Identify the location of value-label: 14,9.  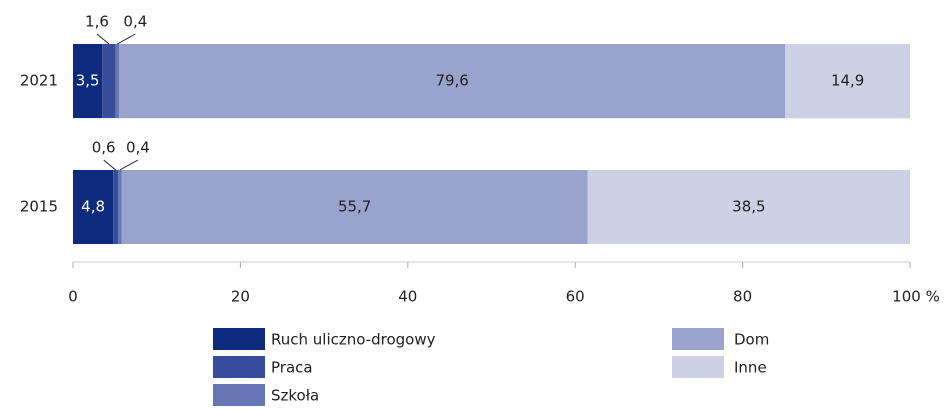
(847, 81).